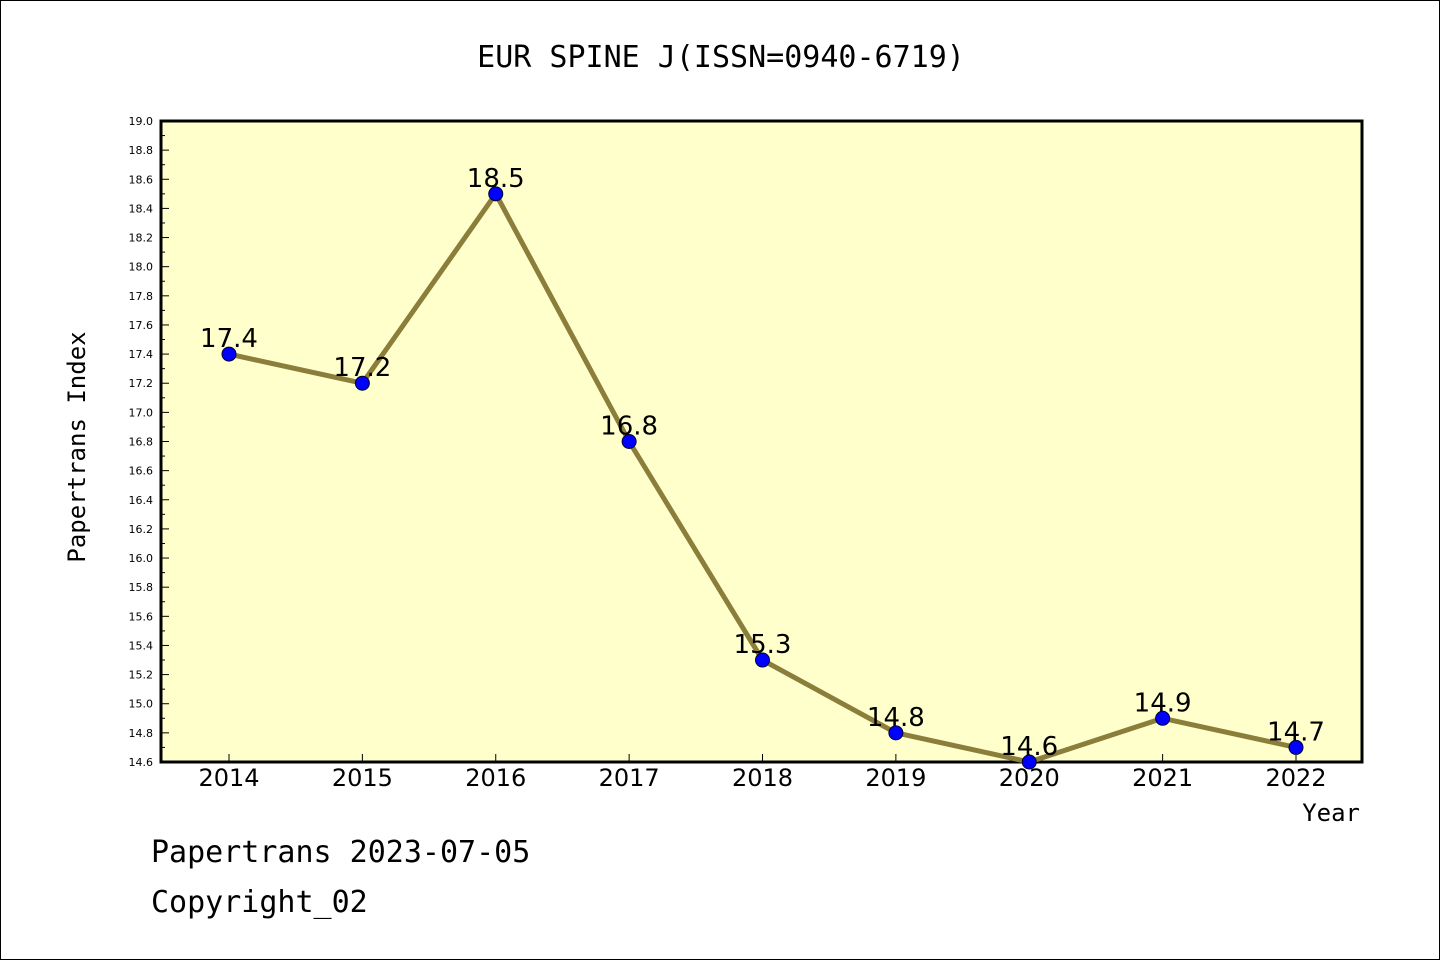 This screenshot has width=1440, height=961. I want to click on x-tick-label: 2016, so click(495, 778).